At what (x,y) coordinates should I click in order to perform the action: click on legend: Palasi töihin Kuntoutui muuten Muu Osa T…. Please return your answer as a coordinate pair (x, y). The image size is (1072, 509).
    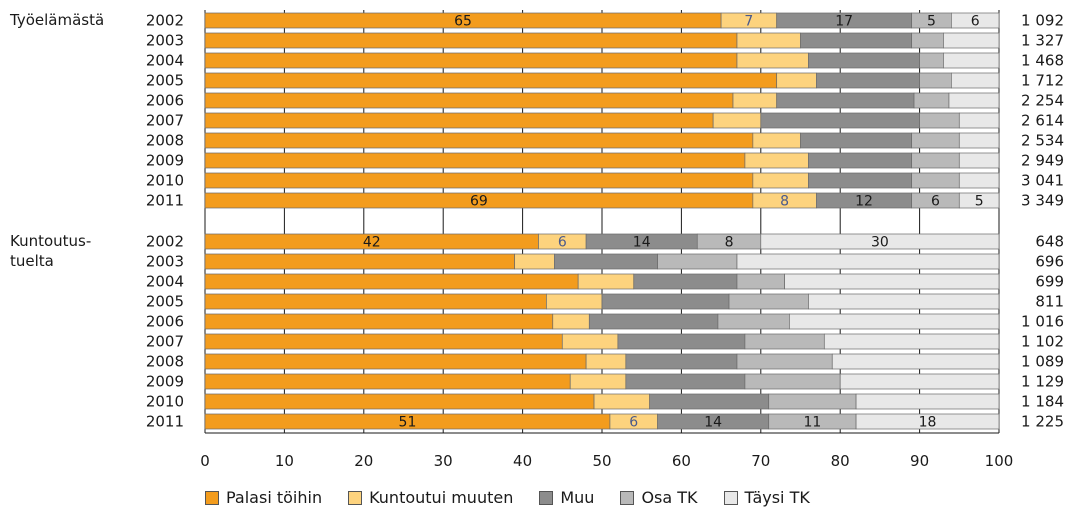
    Looking at the image, I should click on (520, 497).